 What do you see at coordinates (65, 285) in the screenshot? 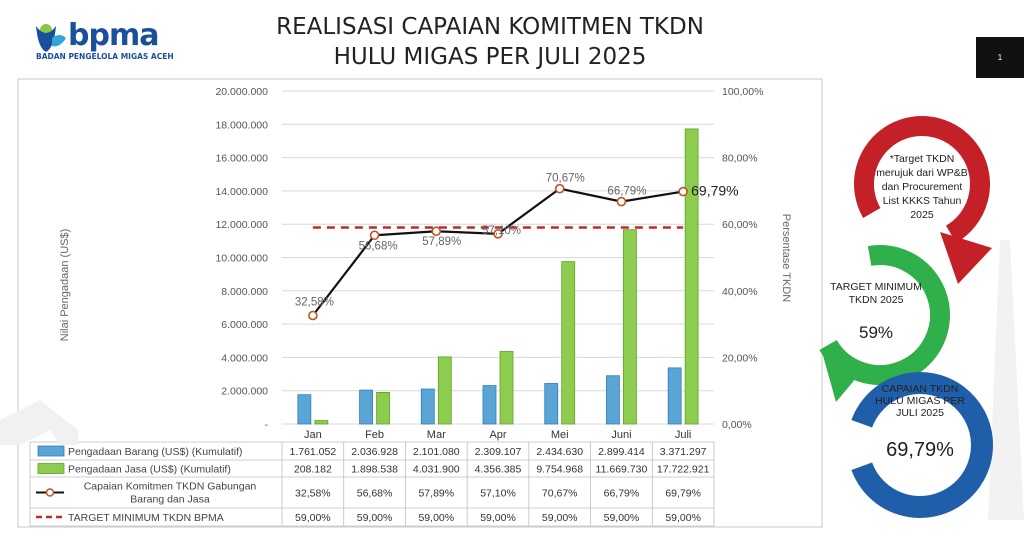
I see `y-axis-label: Nilai Pengadaan (US$)` at bounding box center [65, 285].